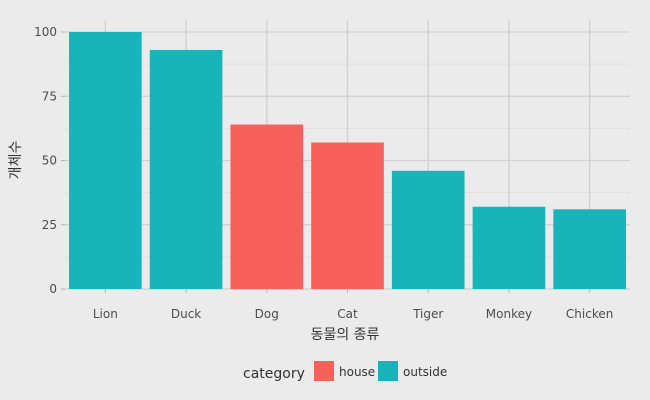 This screenshot has width=650, height=400. I want to click on legend: category house outside, so click(345, 371).